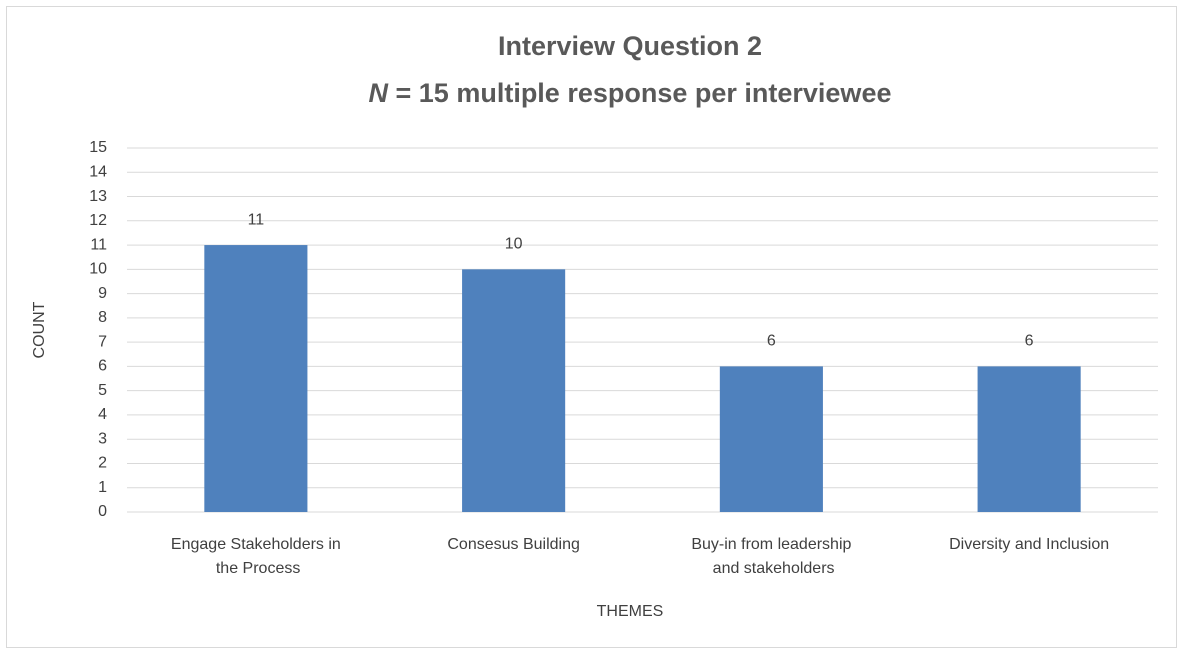 The height and width of the screenshot is (655, 1184). I want to click on y-tick-label: 10, so click(98, 269).